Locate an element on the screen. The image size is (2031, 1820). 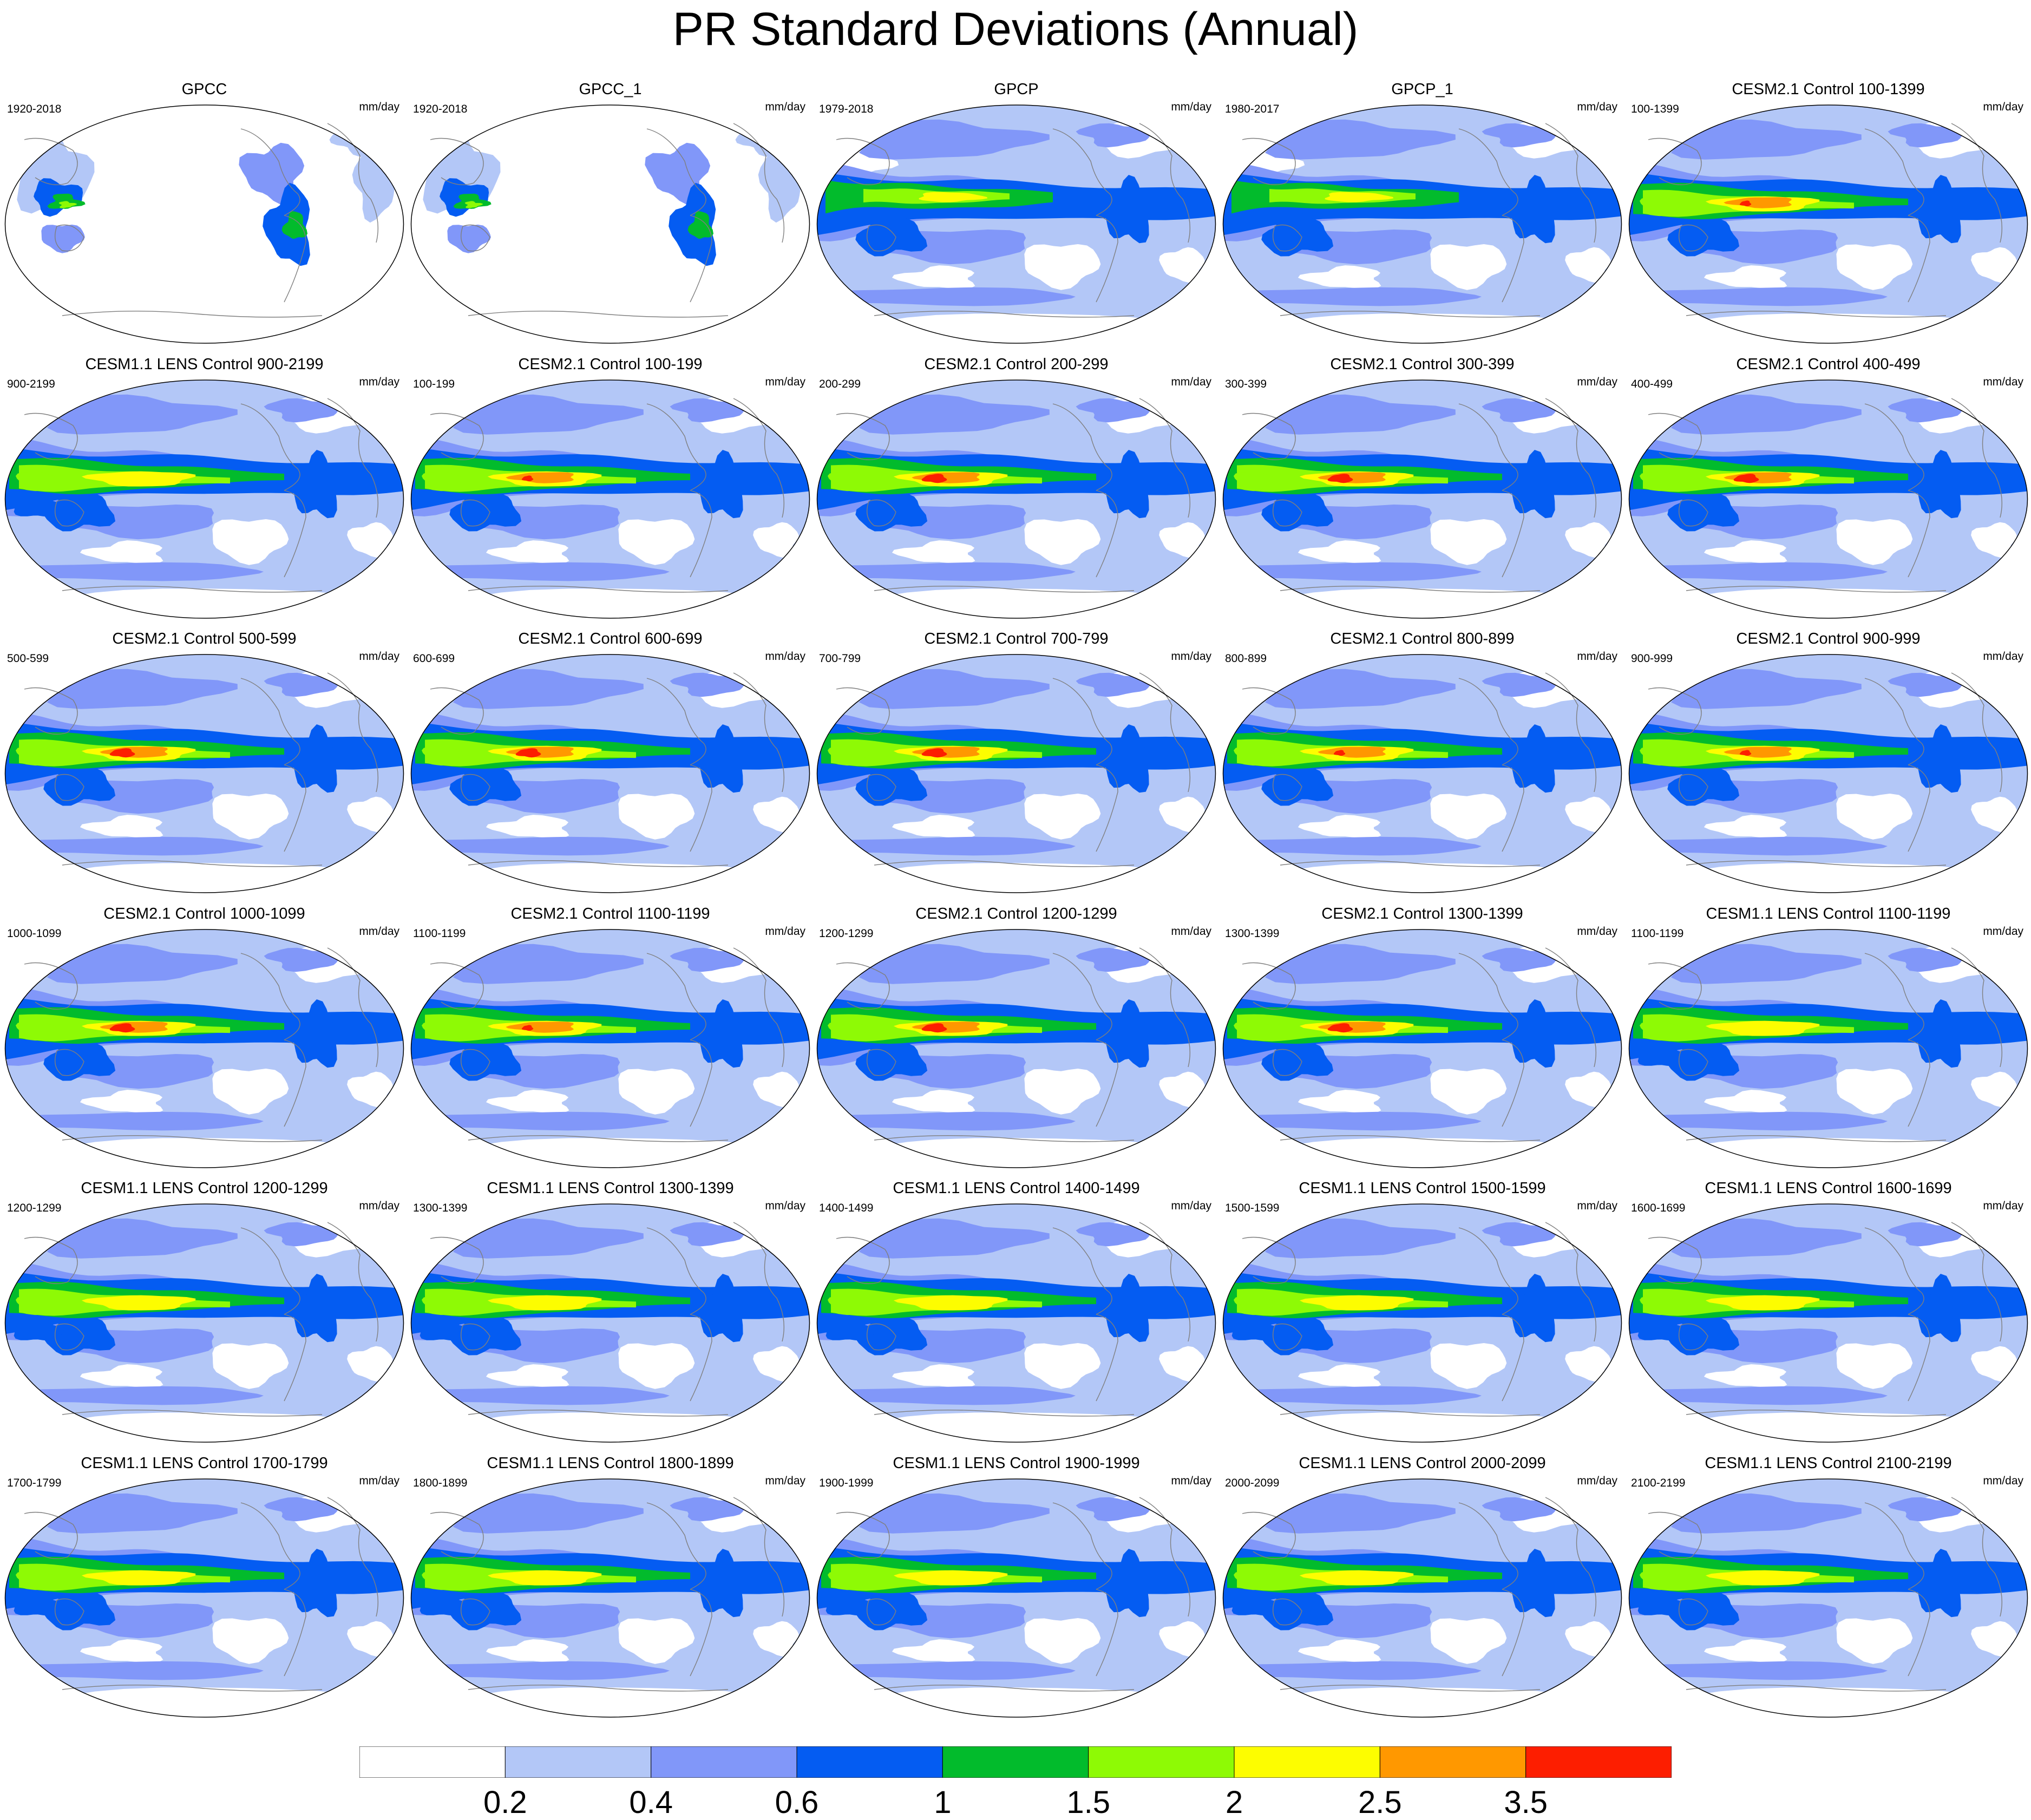
panel-period: 1600-1699 is located at coordinates (1658, 1208).